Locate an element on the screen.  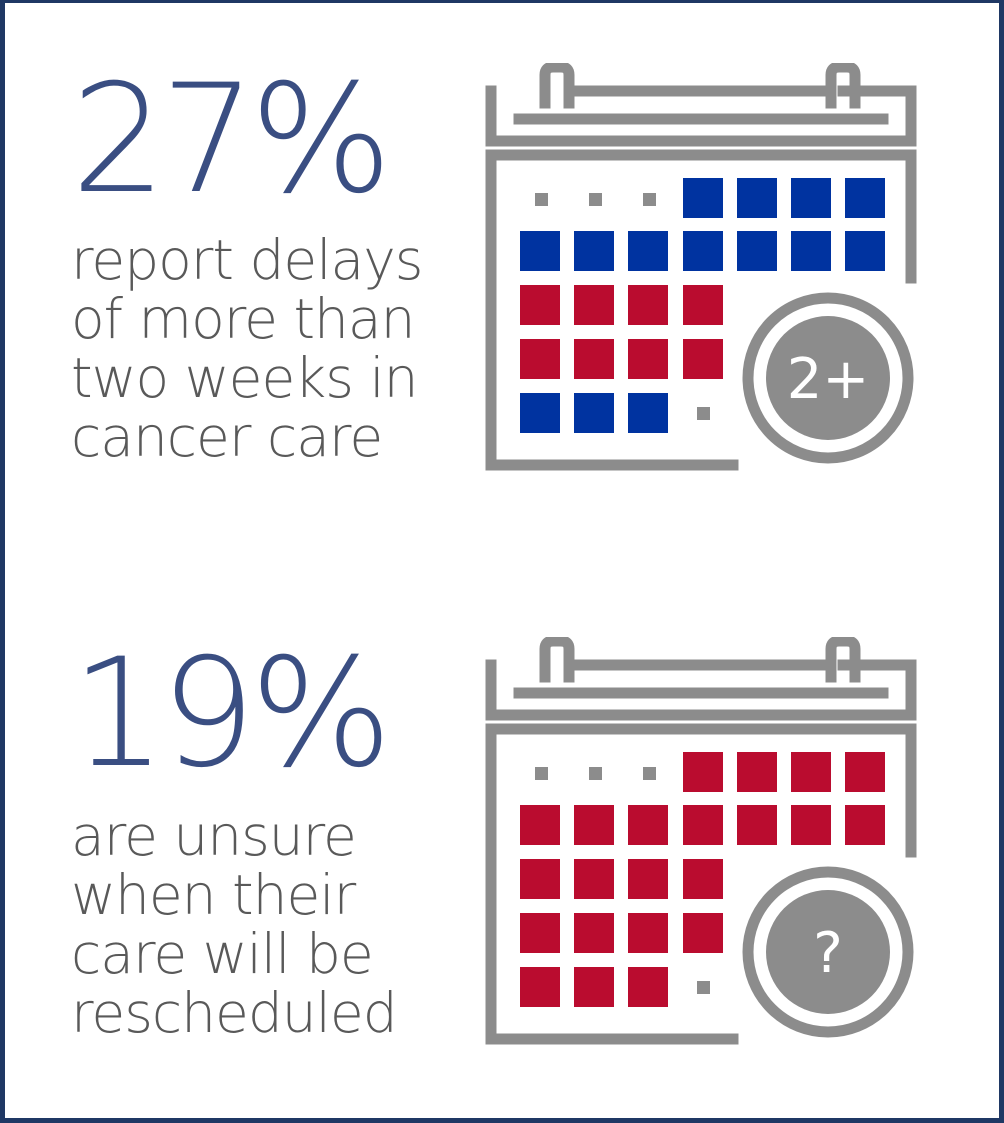
badge-circle: 2+ is located at coordinates (828, 378).